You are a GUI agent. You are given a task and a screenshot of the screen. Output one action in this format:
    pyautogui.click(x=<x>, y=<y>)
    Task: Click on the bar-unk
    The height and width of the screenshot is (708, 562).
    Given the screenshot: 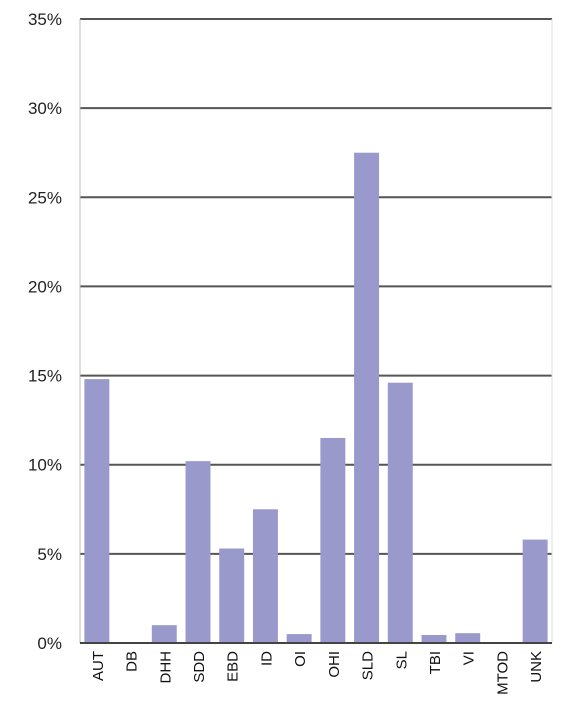 What is the action you would take?
    pyautogui.click(x=535, y=591)
    